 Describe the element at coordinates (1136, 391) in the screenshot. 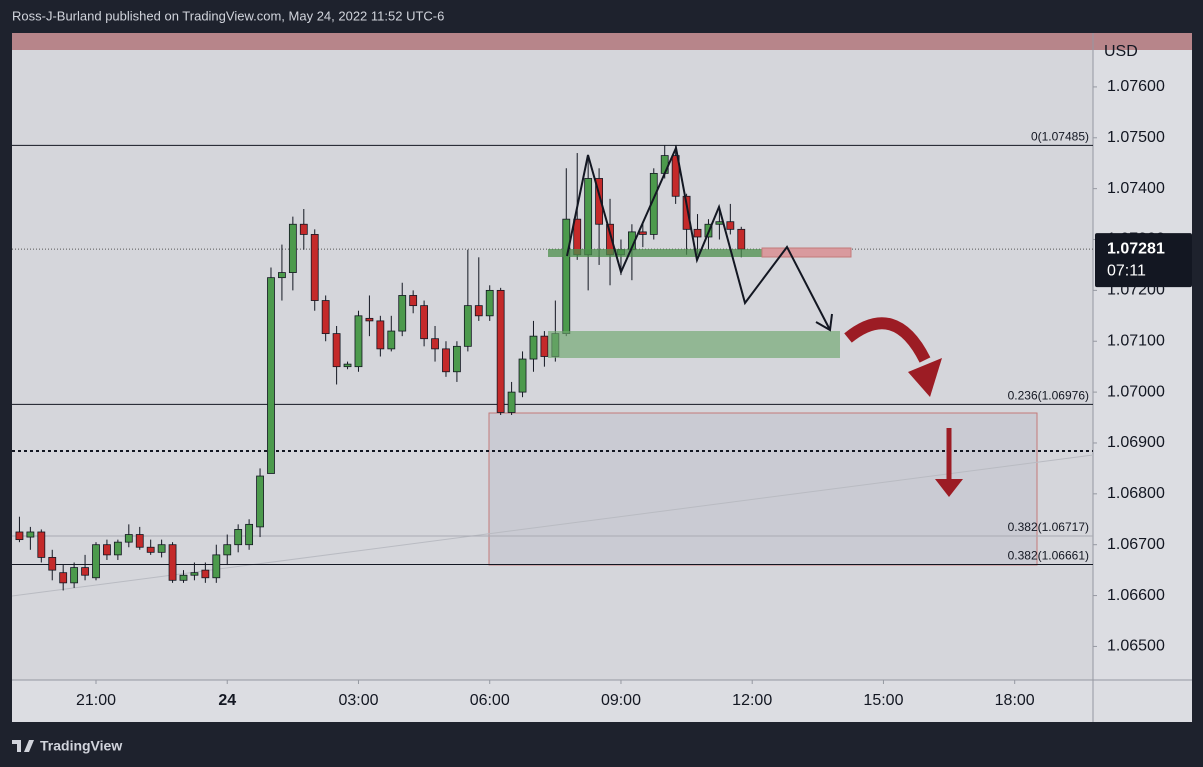

I see `y-tick-label: 1.07000` at that location.